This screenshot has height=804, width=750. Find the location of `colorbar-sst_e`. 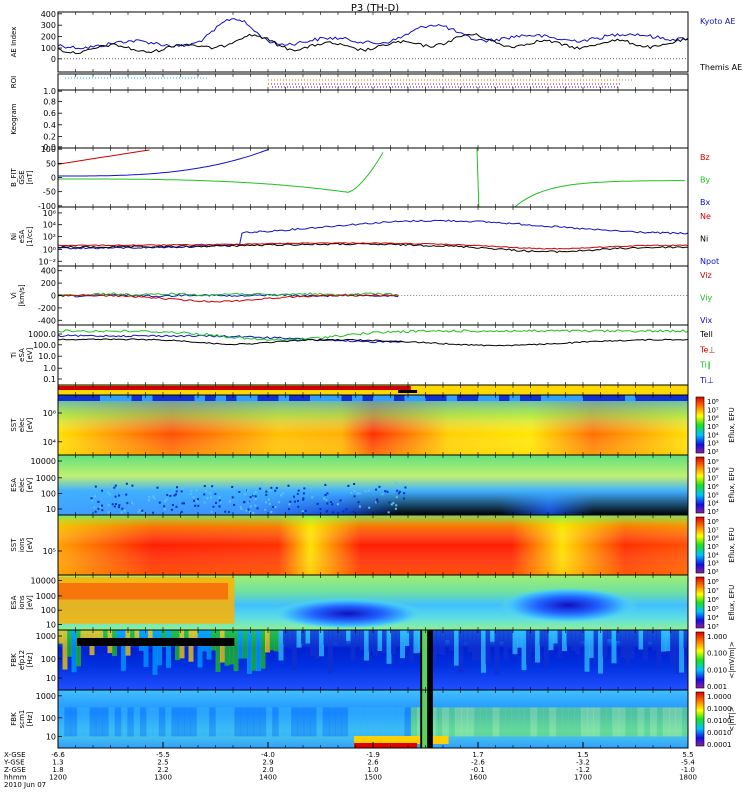

colorbar-sst_e is located at coordinates (700, 425).